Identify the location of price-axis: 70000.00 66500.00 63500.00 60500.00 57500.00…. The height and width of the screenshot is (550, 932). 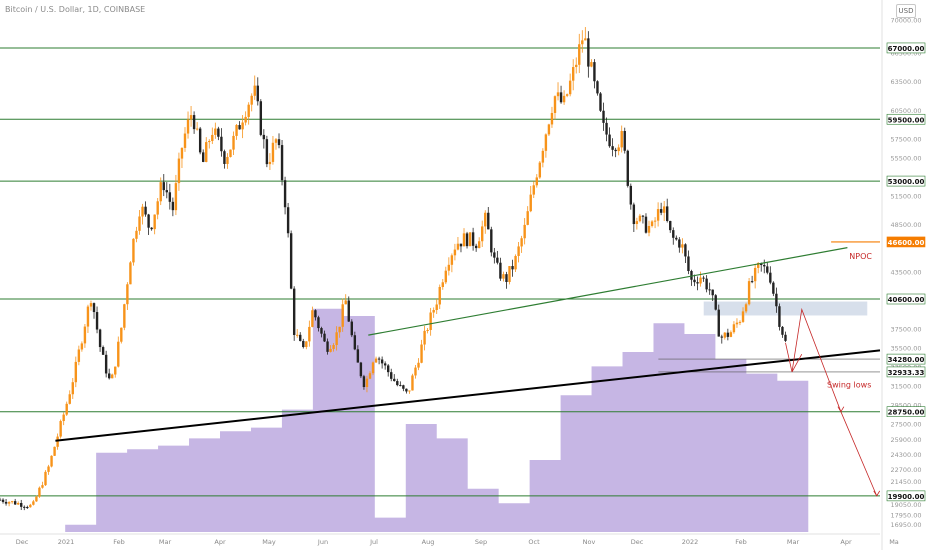
(901, 275).